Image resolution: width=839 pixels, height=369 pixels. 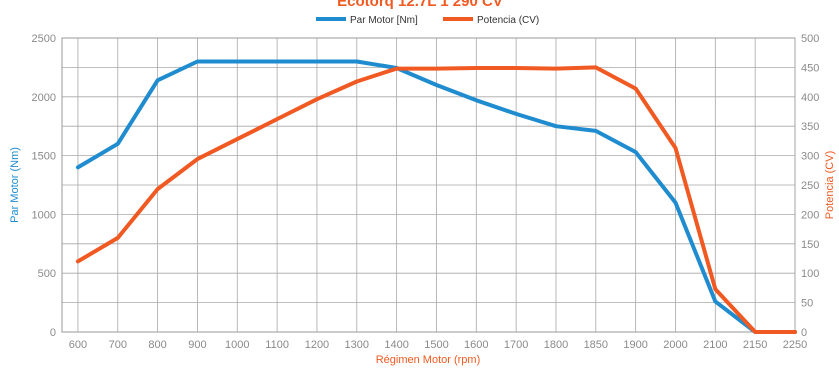 I want to click on y-left-tick-label: 2500, so click(x=44, y=39).